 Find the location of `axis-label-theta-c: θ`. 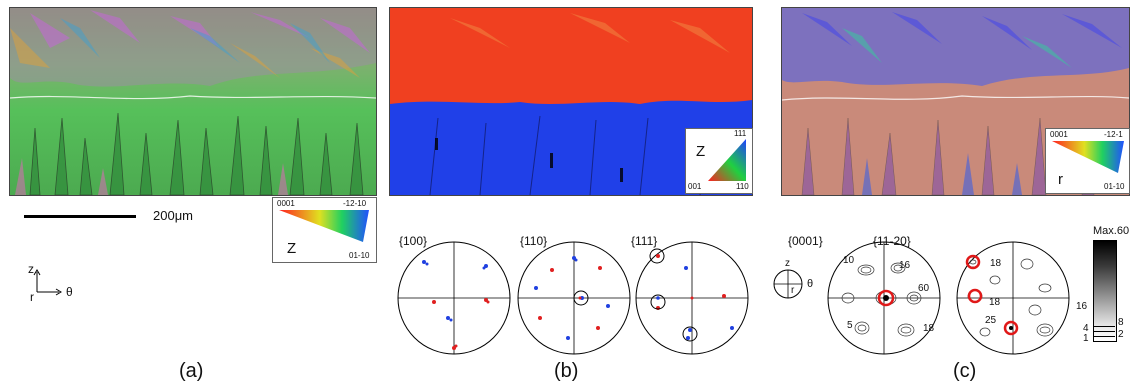

axis-label-theta-c: θ is located at coordinates (810, 284).